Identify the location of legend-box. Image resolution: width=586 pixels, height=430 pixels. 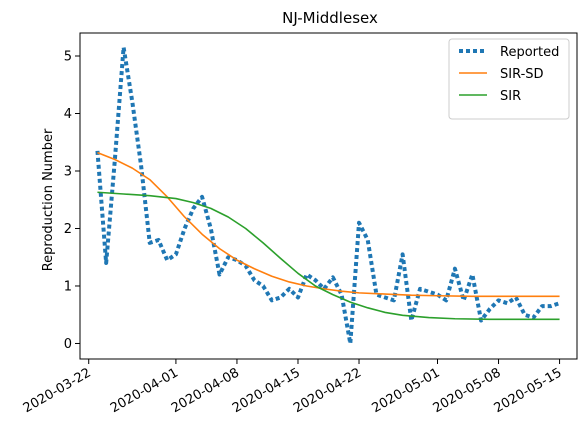
(509, 79).